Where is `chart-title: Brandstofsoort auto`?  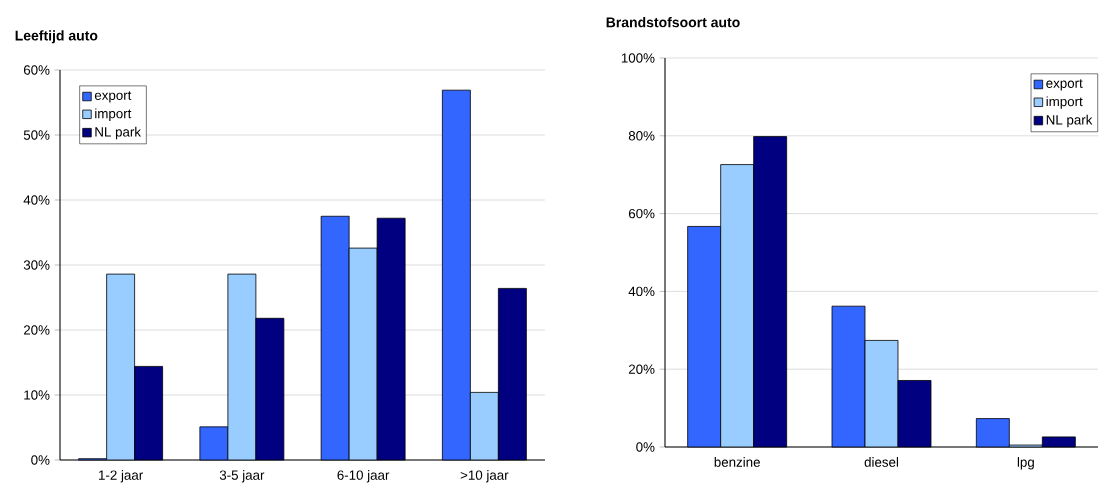
chart-title: Brandstofsoort auto is located at coordinates (673, 22).